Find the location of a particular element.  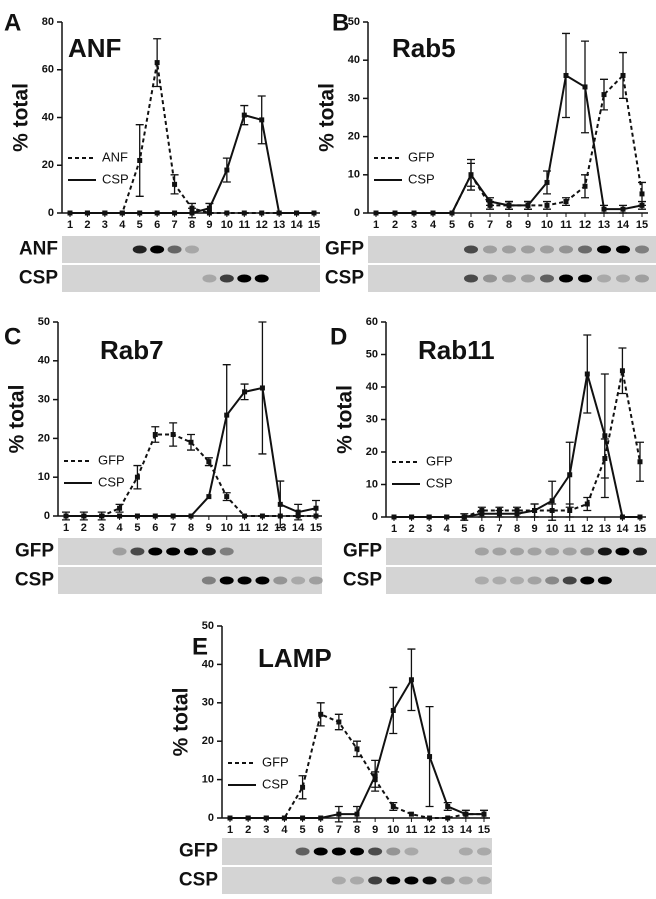

blot-label: GFP is located at coordinates (198, 851).